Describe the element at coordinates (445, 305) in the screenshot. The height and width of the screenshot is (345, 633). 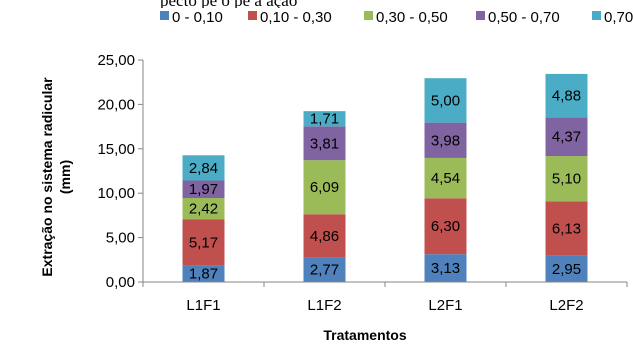
I see `x-tick-label: L2F1` at that location.